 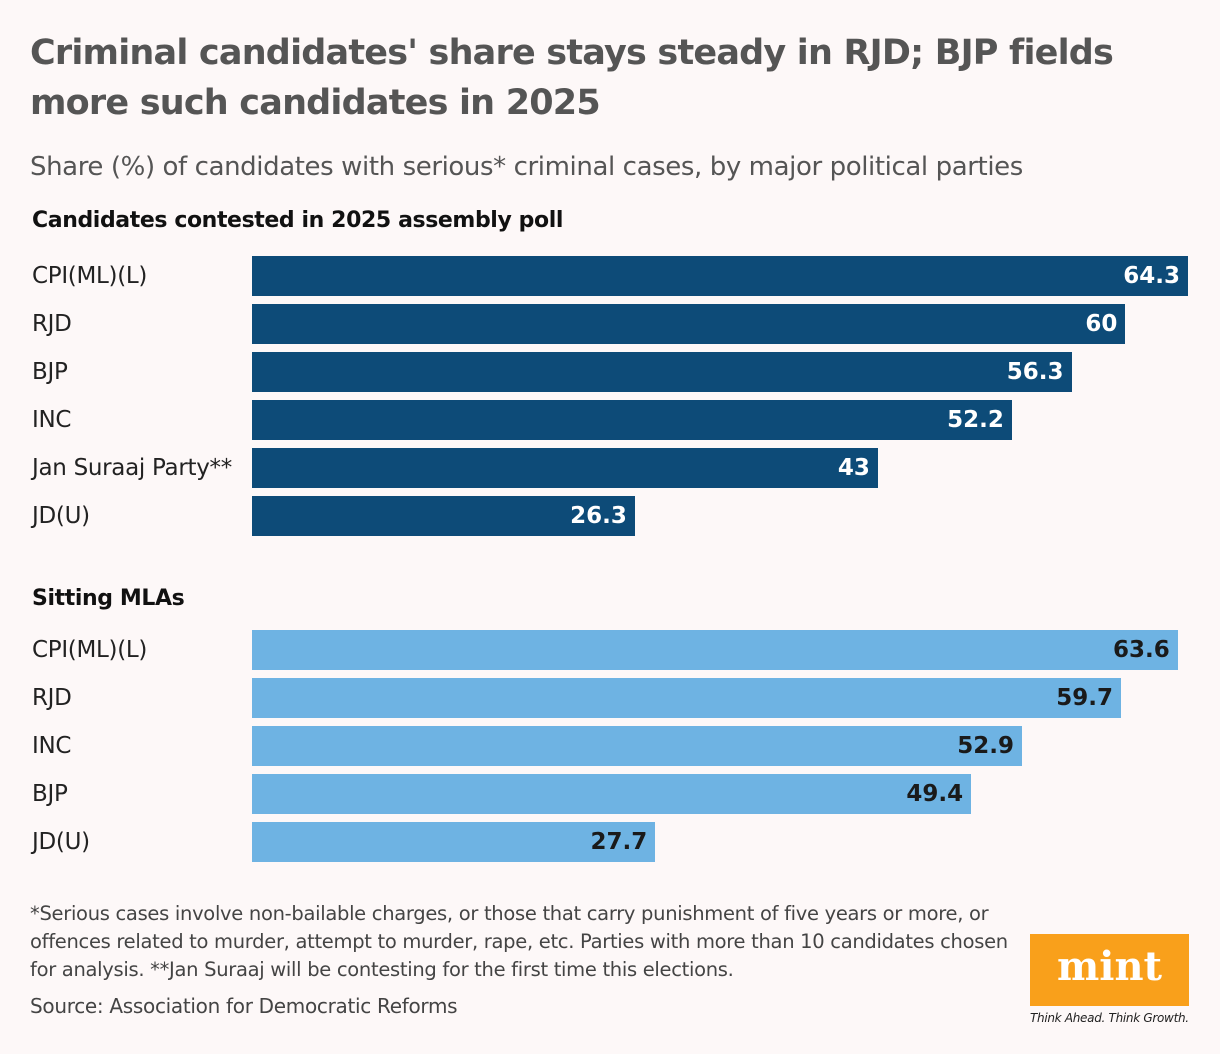 What do you see at coordinates (975, 420) in the screenshot?
I see `value-label: 52.2` at bounding box center [975, 420].